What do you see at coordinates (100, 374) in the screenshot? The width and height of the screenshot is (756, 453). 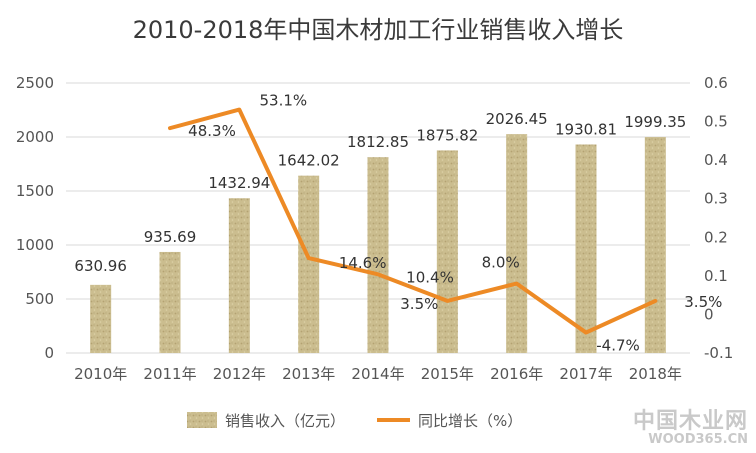 I see `x-tick-label: 2010年` at bounding box center [100, 374].